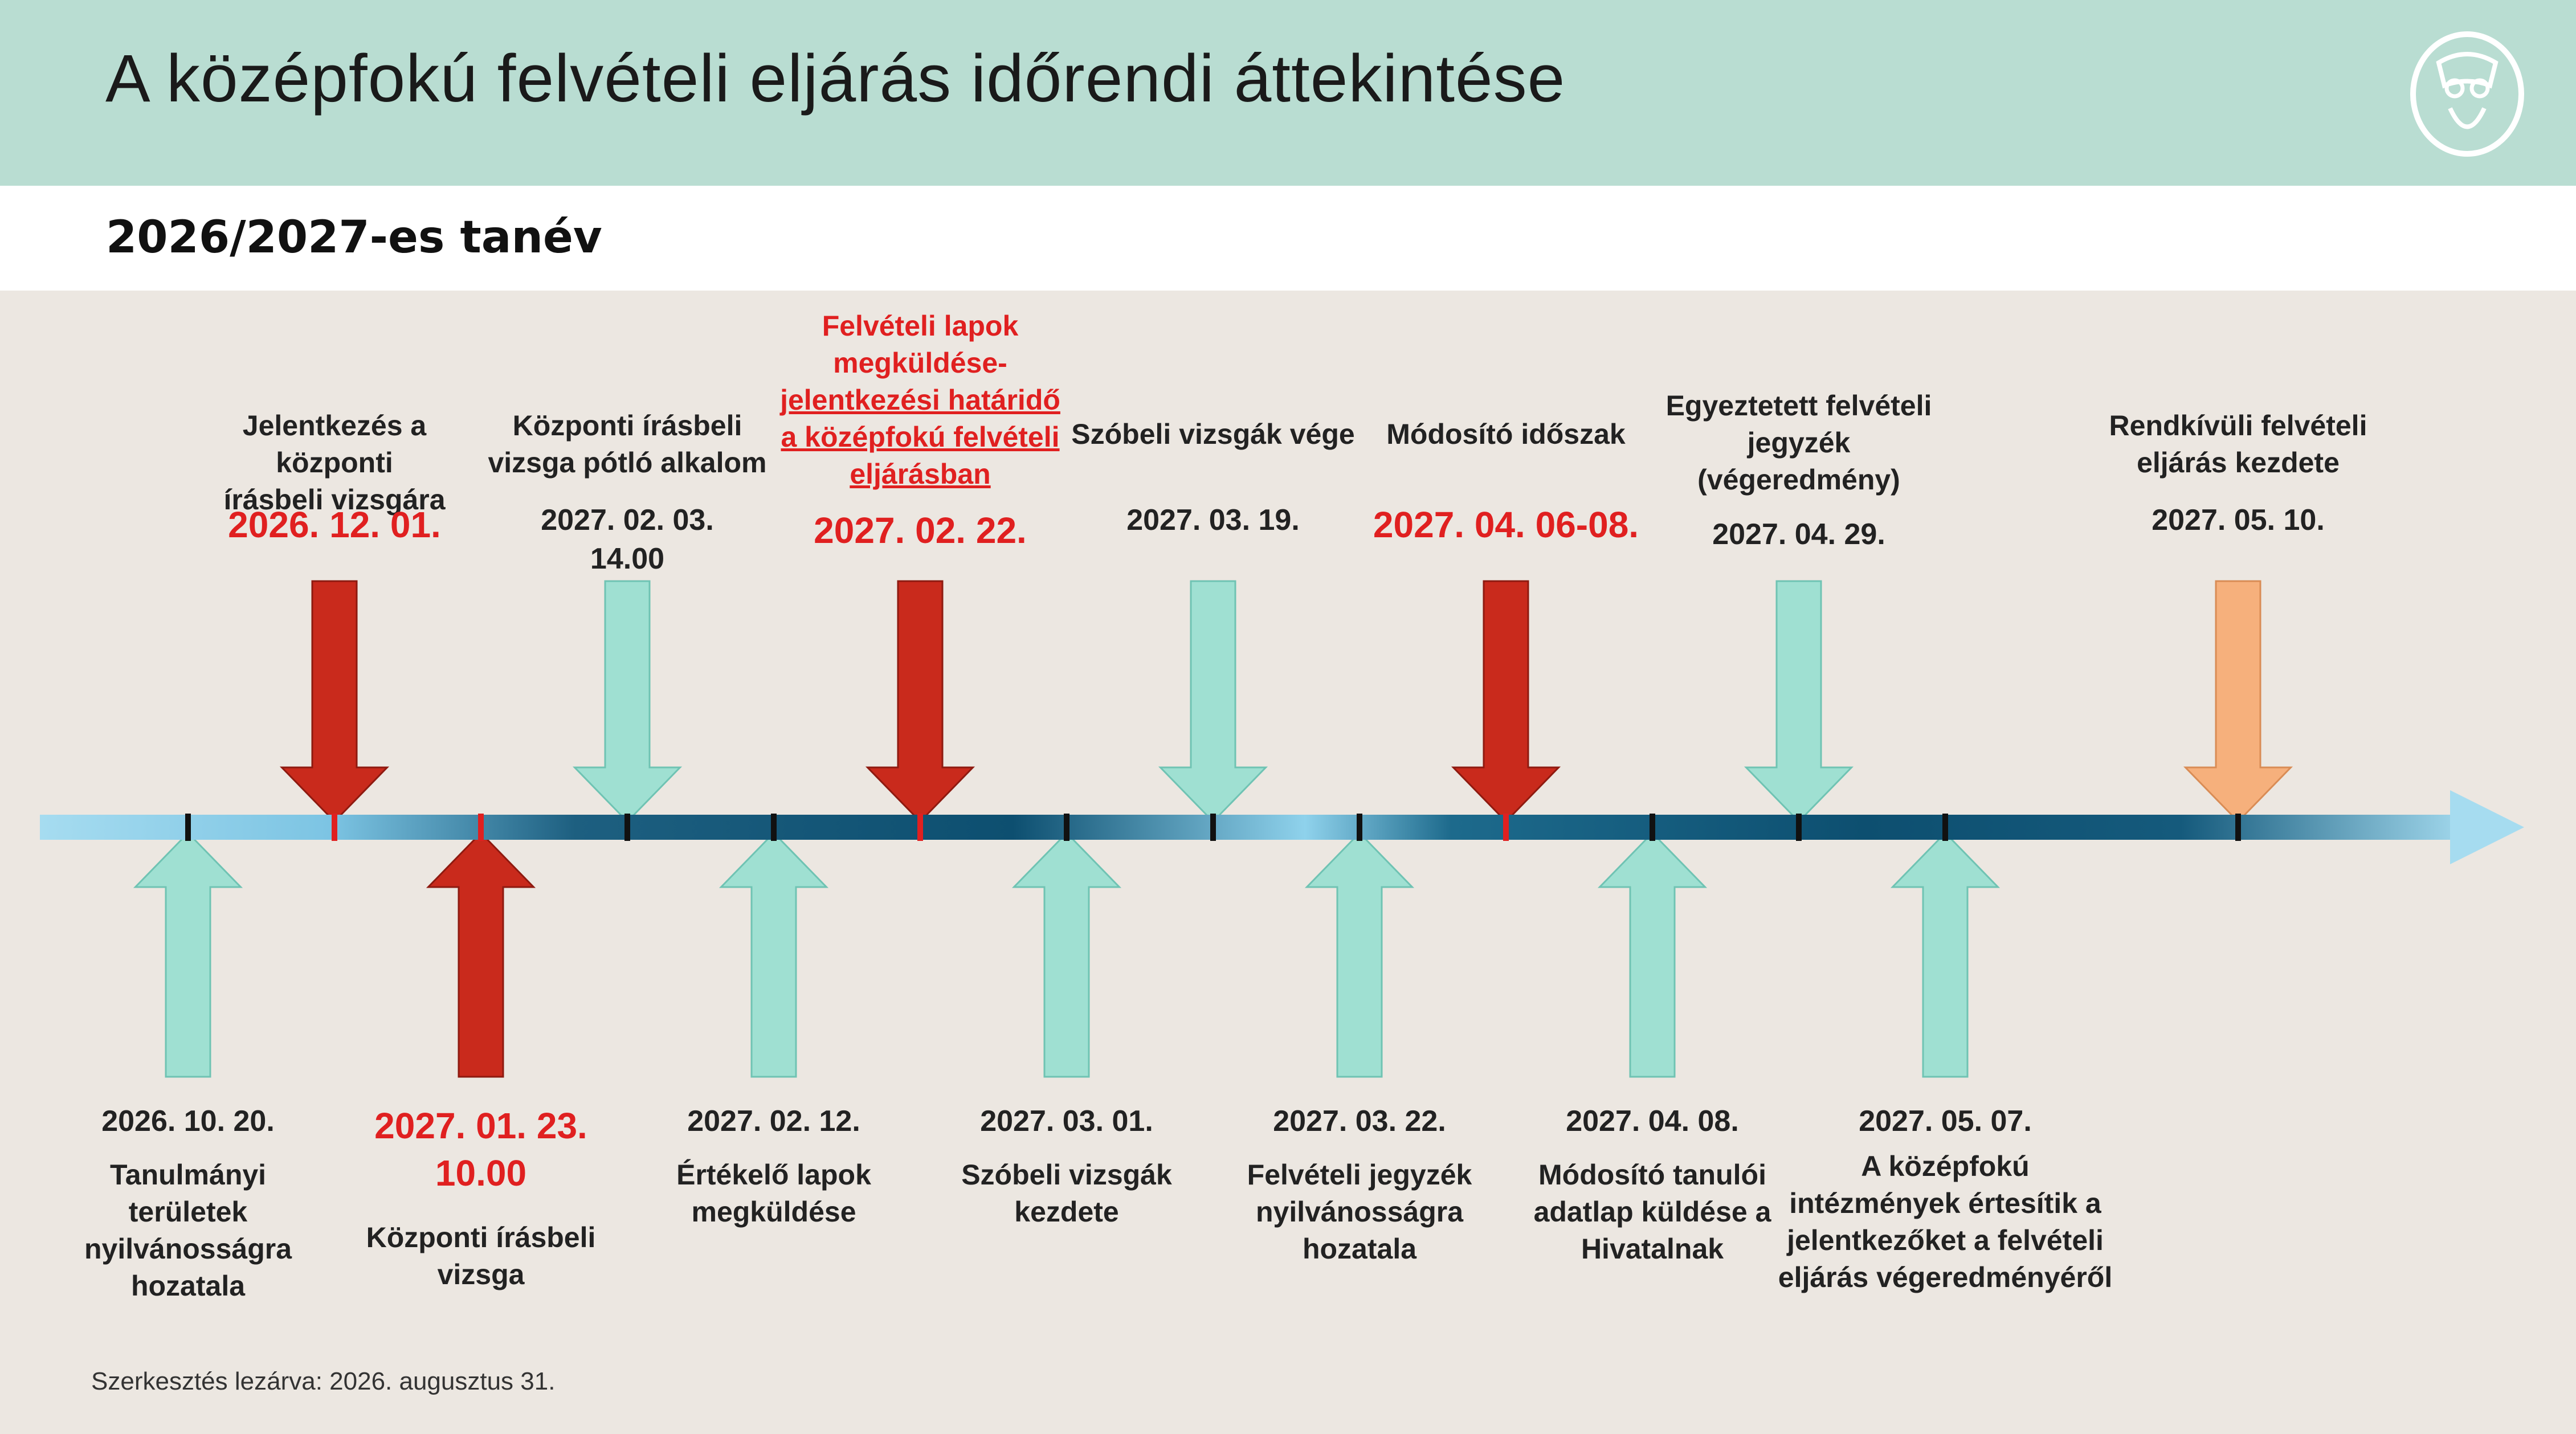 This screenshot has height=1434, width=2576. What do you see at coordinates (1067, 1194) in the screenshot?
I see `bottom-event-4: Szóbeli vizsgák kezdete` at bounding box center [1067, 1194].